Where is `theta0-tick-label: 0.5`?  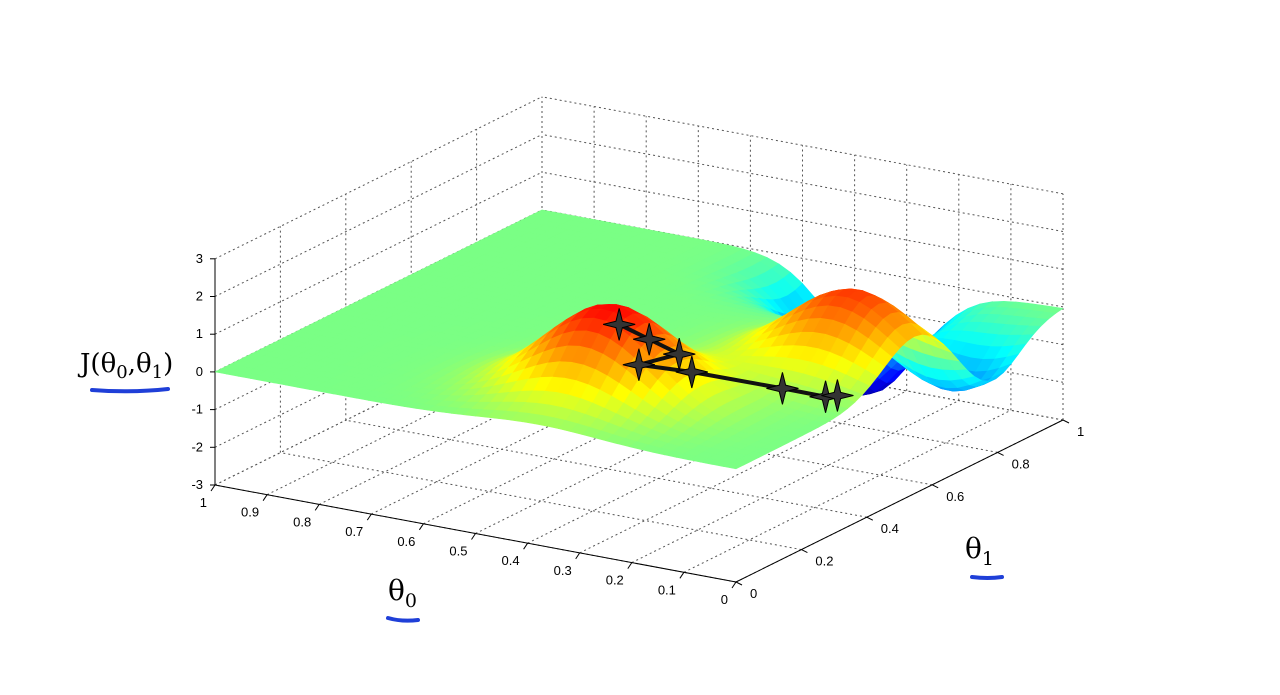 theta0-tick-label: 0.5 is located at coordinates (458, 551).